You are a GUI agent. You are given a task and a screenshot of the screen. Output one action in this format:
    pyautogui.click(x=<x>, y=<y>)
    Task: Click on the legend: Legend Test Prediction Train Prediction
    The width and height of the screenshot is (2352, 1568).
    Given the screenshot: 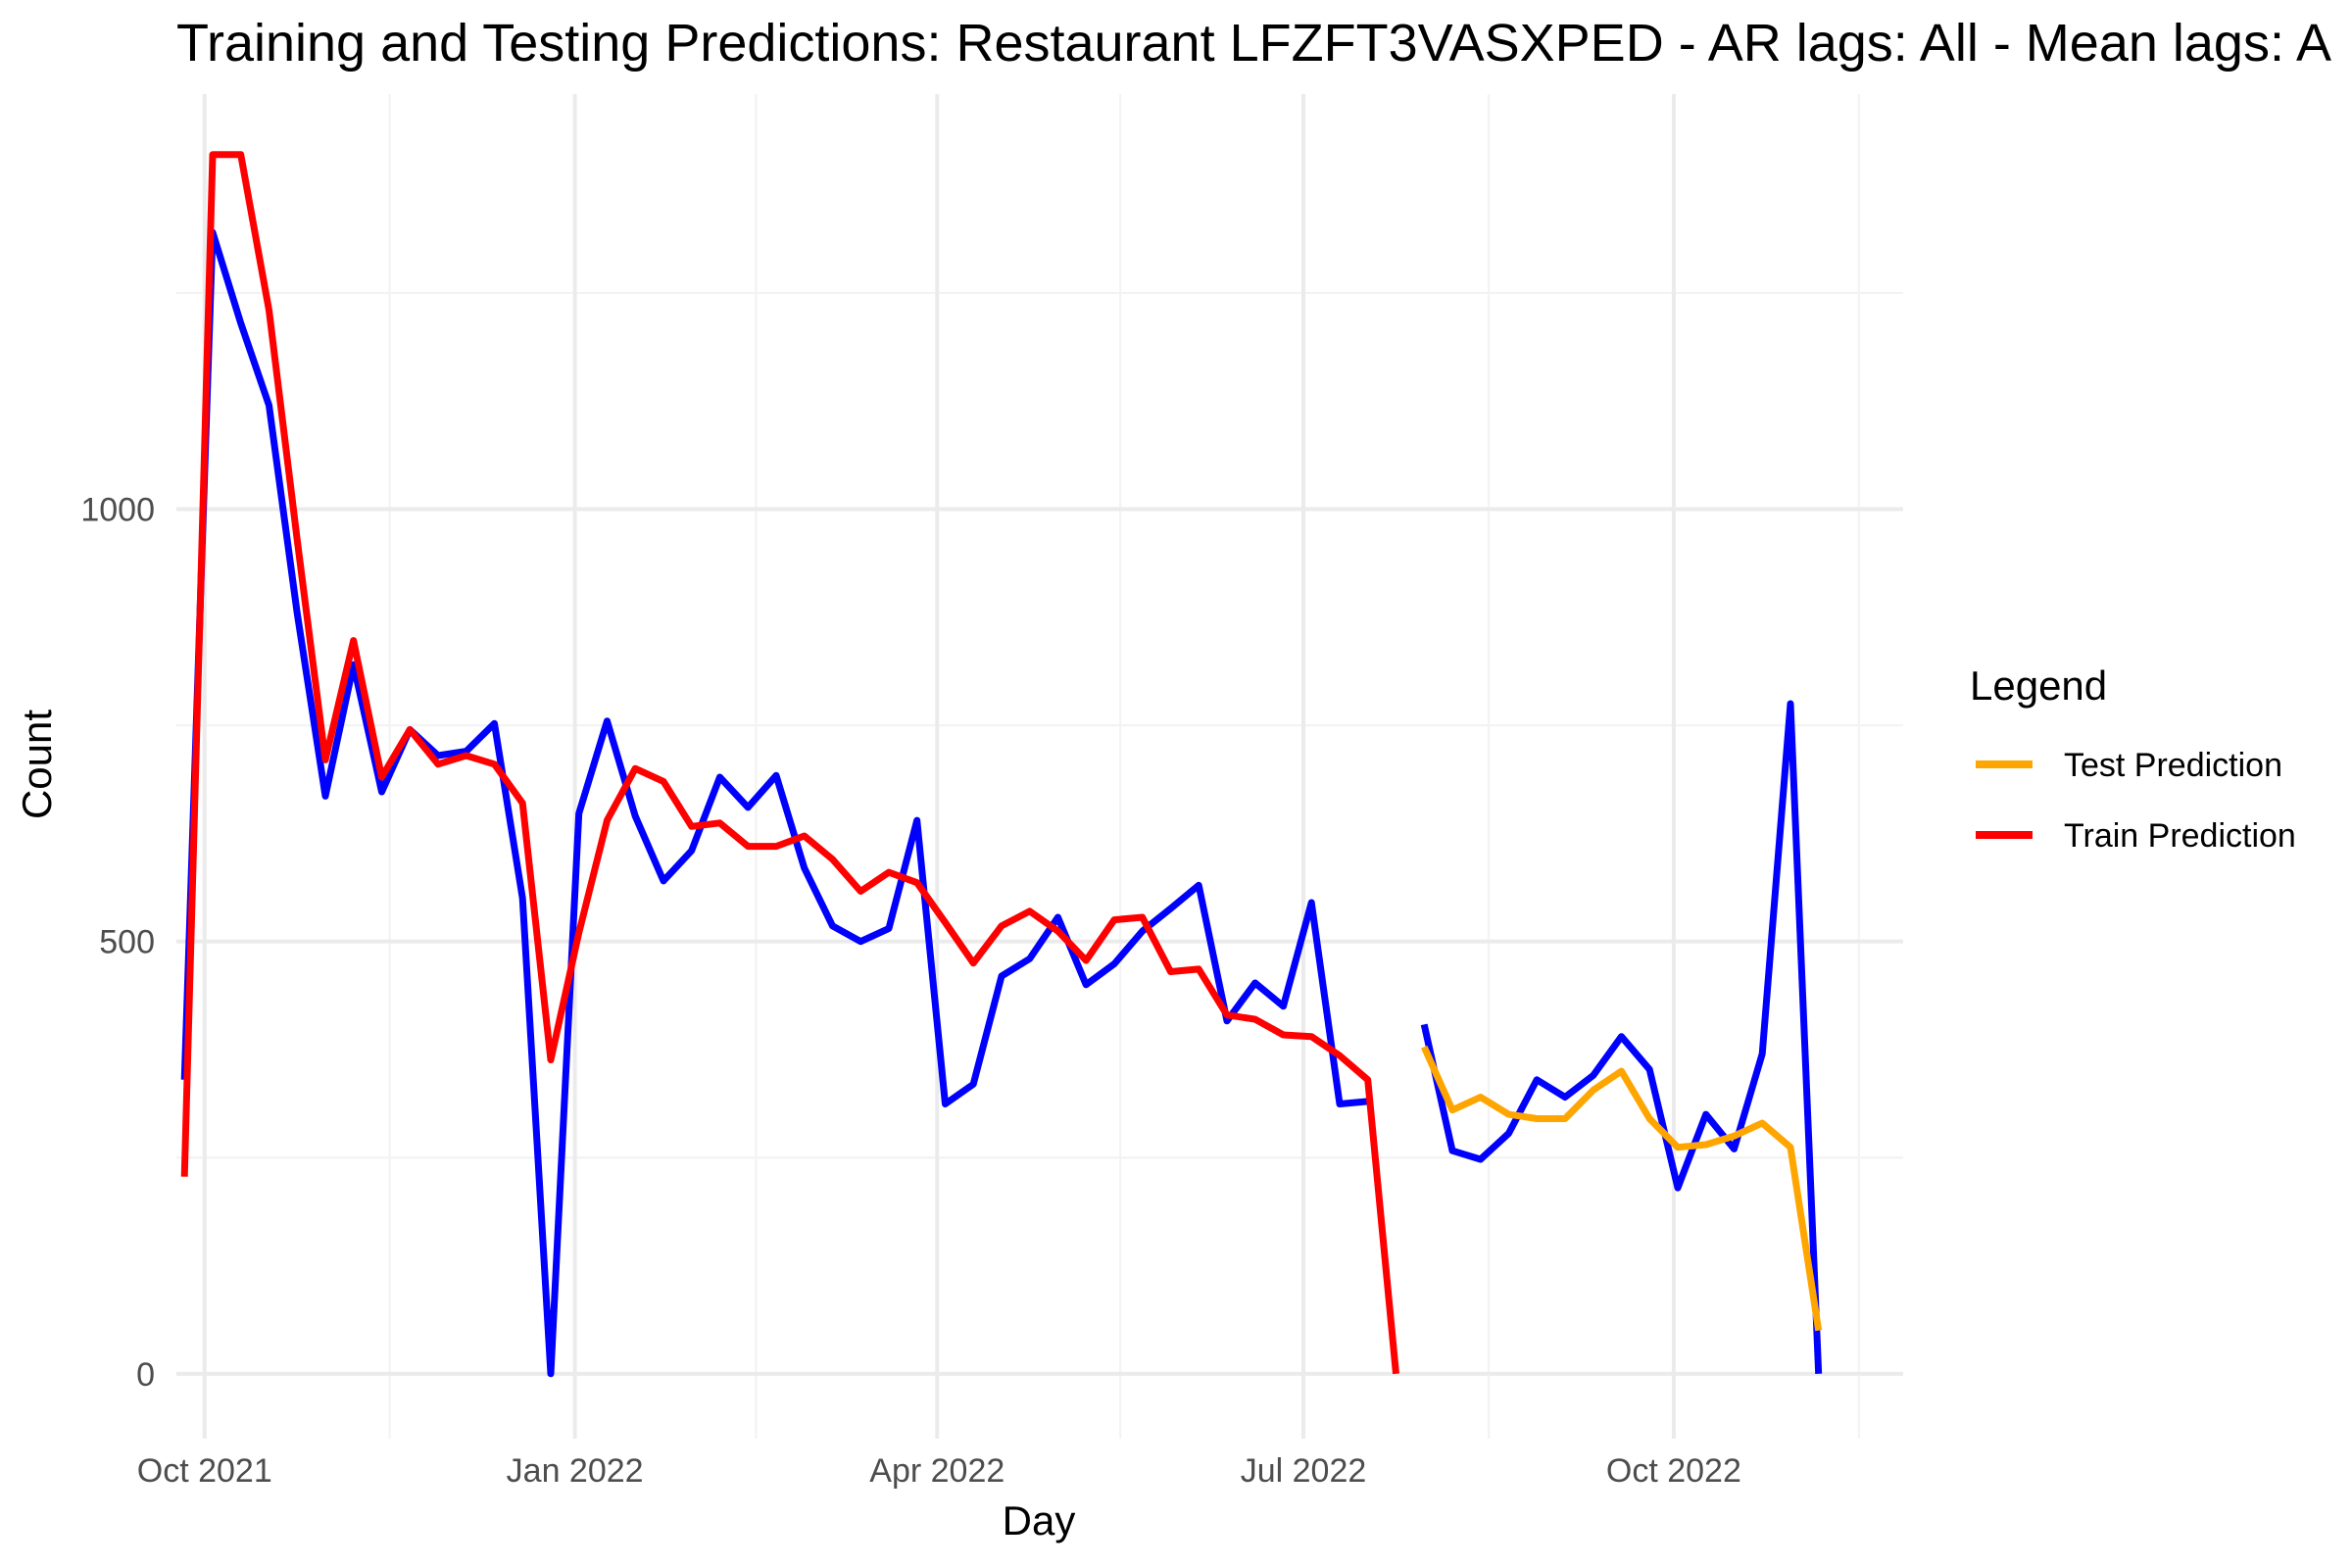 What is the action you would take?
    pyautogui.click(x=2133, y=758)
    